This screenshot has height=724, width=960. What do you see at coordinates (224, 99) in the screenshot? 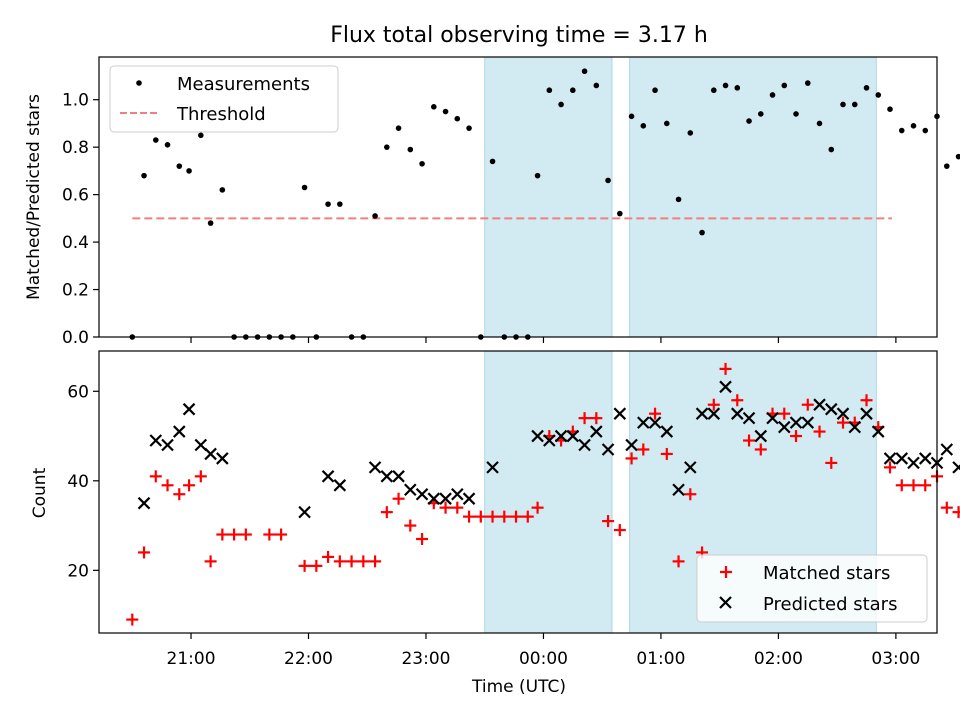
I see `ratio-legend: Measurements Threshold` at bounding box center [224, 99].